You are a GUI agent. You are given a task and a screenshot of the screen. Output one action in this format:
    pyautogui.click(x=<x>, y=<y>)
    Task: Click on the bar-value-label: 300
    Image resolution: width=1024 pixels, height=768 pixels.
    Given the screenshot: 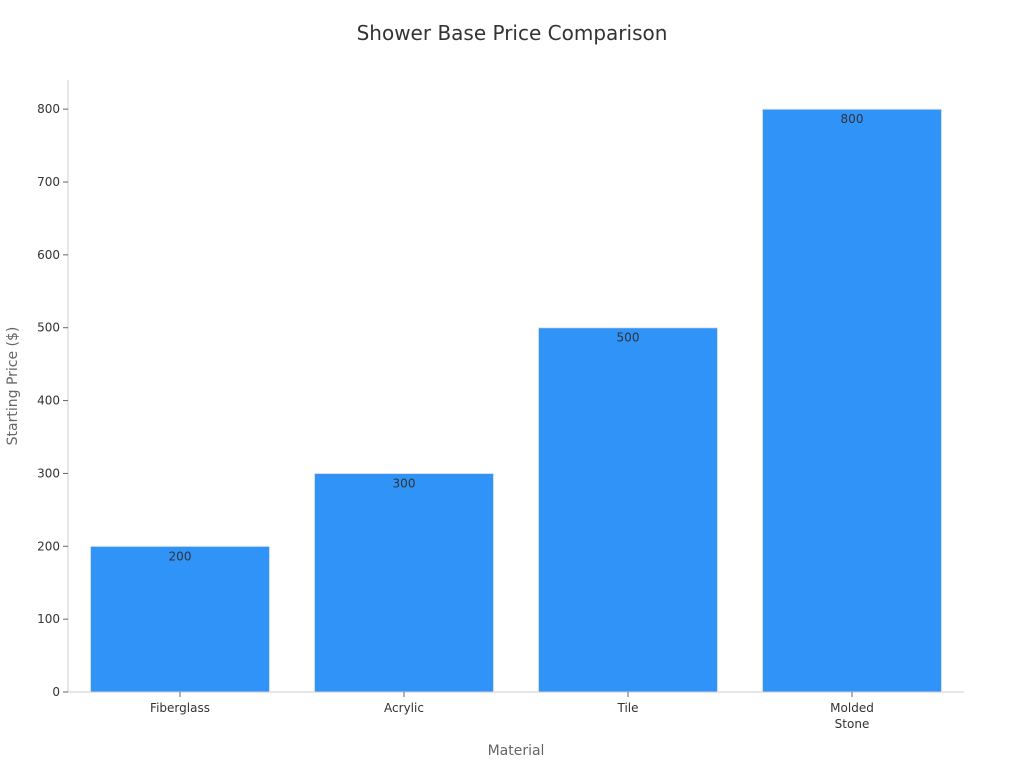 What is the action you would take?
    pyautogui.click(x=404, y=483)
    